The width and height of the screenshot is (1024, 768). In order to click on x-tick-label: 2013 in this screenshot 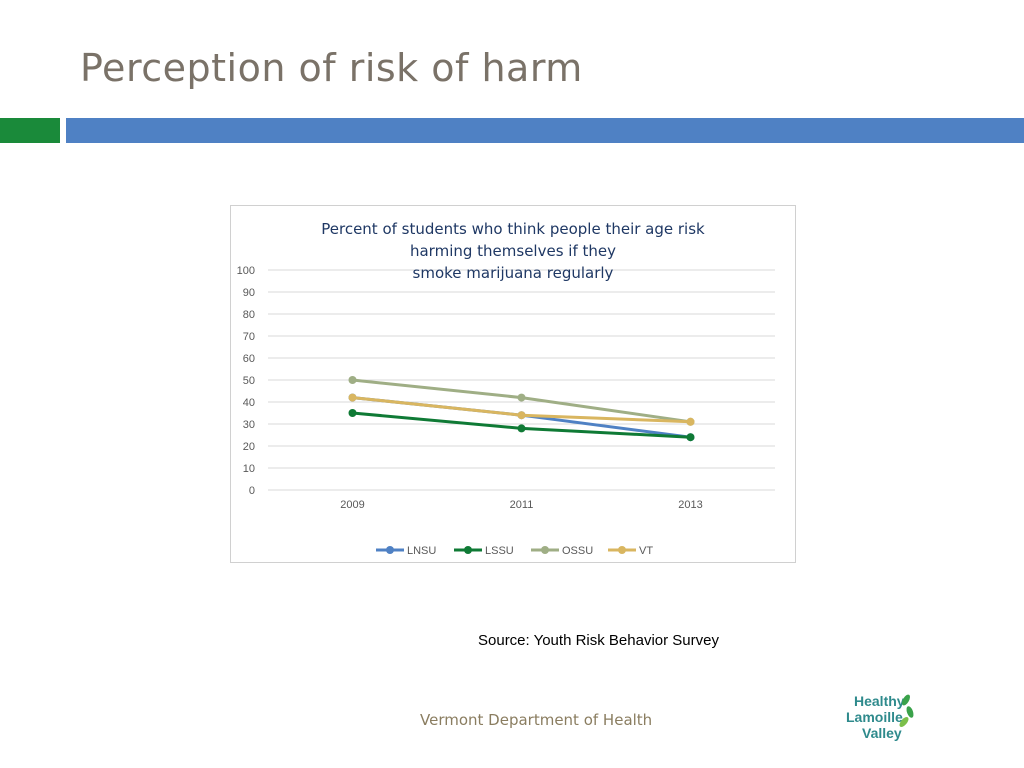, I will do `click(690, 505)`.